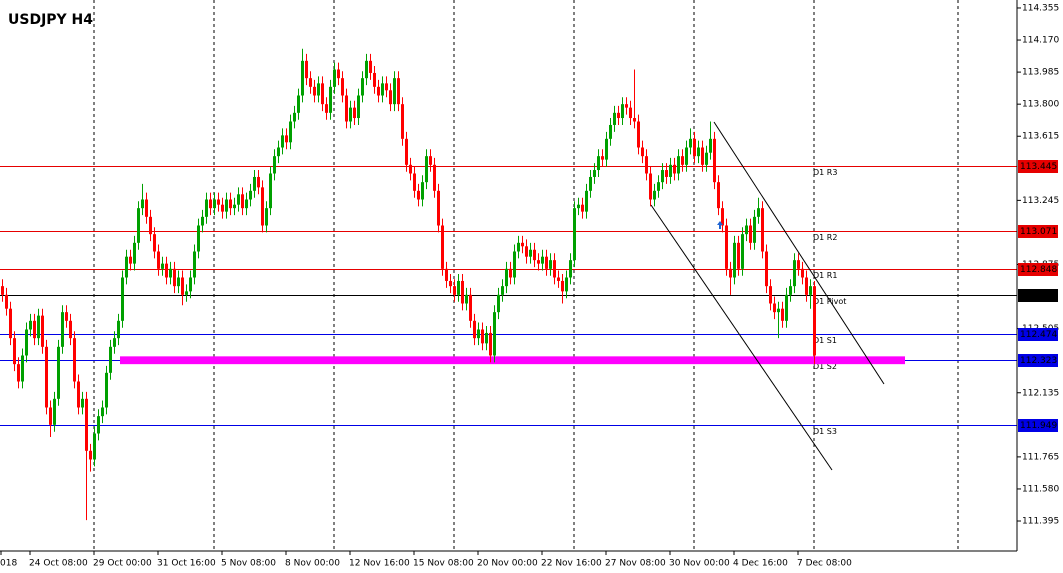  What do you see at coordinates (1038, 360) in the screenshot?
I see `level-box` at bounding box center [1038, 360].